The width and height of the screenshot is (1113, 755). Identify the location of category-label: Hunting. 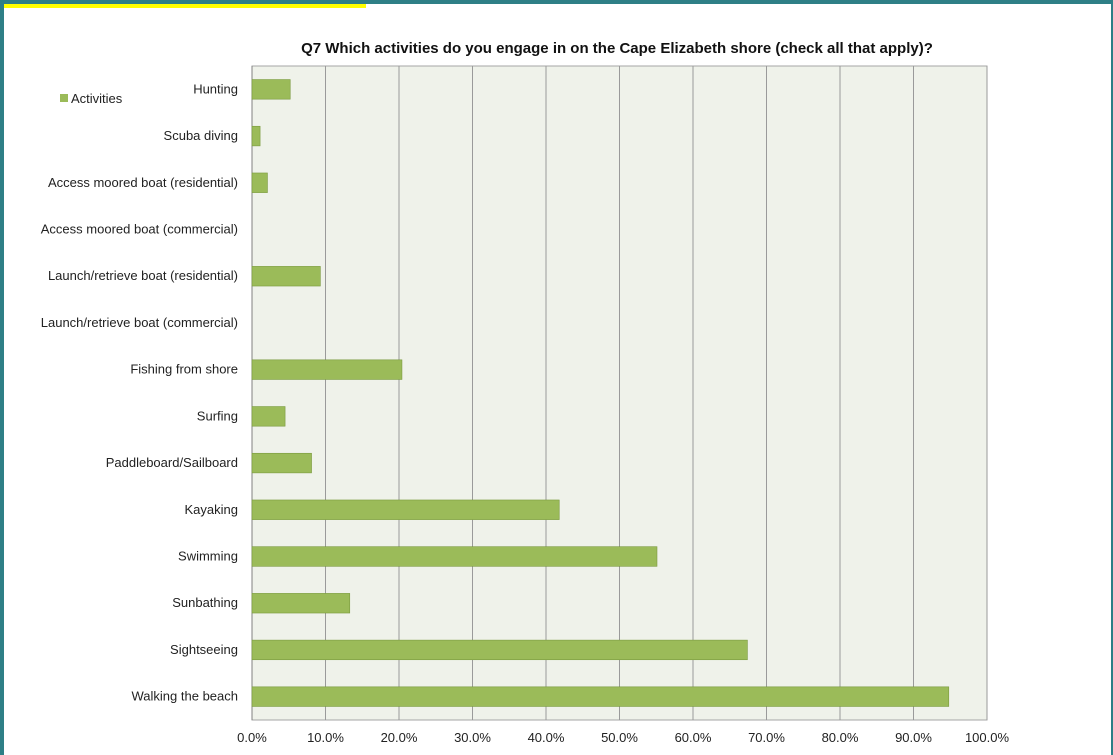
(215, 88).